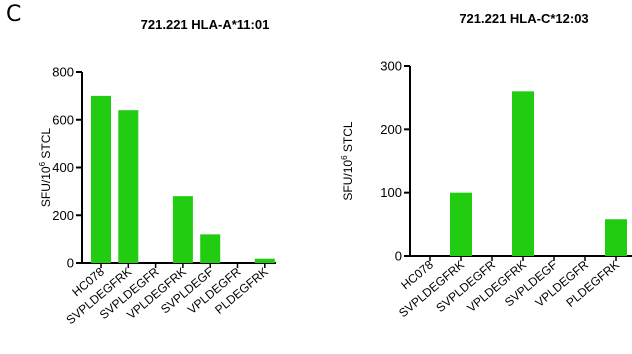 Image resolution: width=632 pixels, height=354 pixels. I want to click on y-tick-label: 100, so click(391, 192).